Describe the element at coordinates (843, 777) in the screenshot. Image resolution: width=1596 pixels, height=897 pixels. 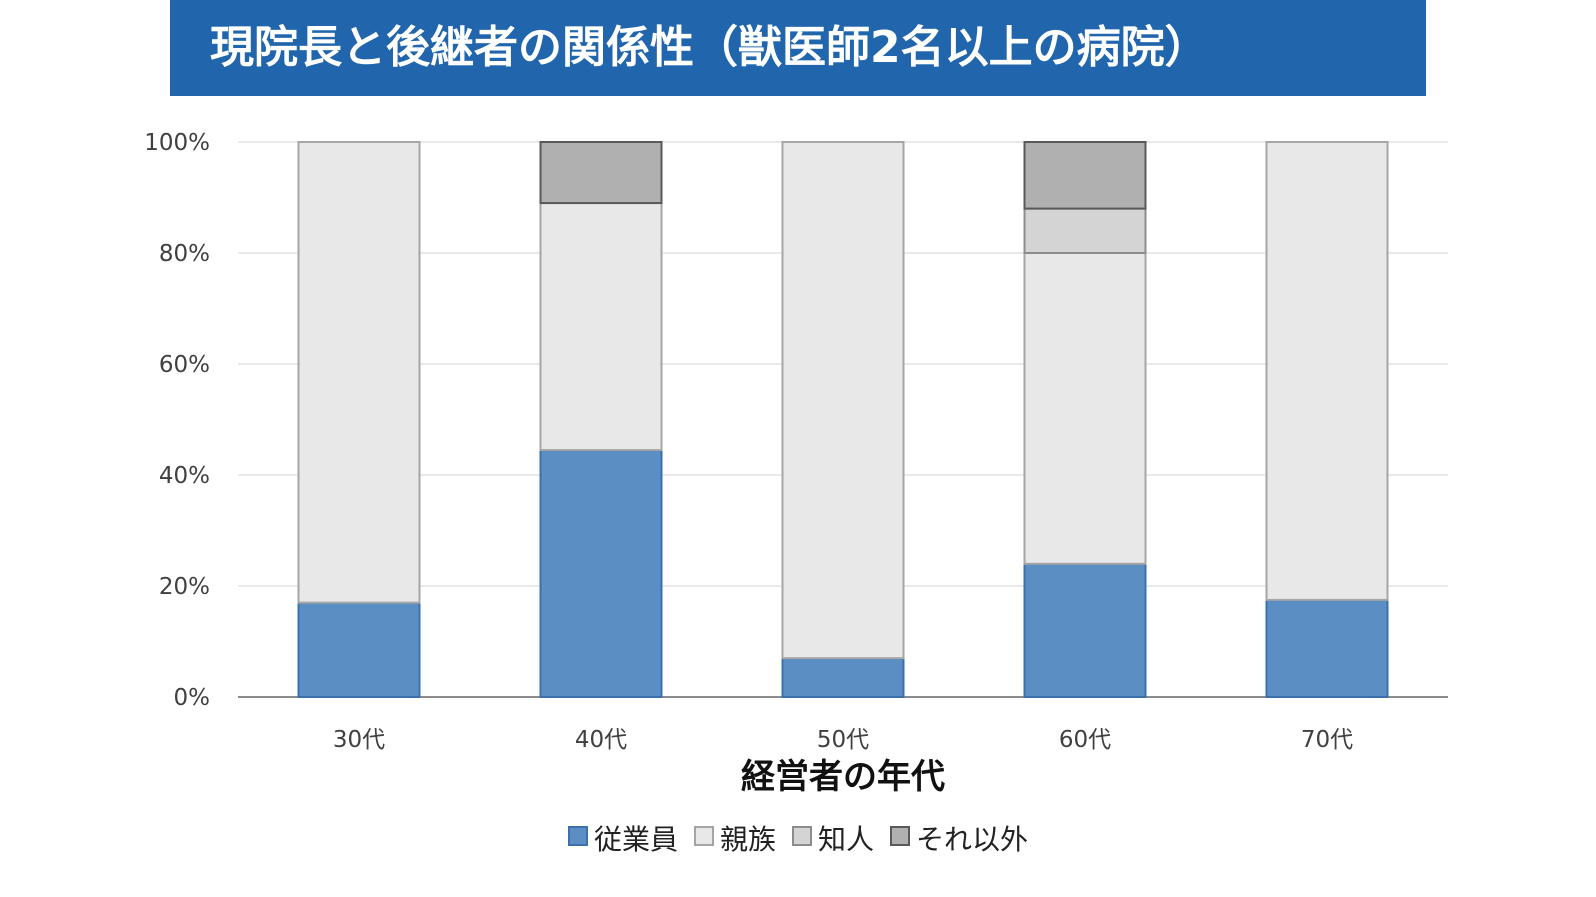
I see `x-axis-label: 経営者の年代` at that location.